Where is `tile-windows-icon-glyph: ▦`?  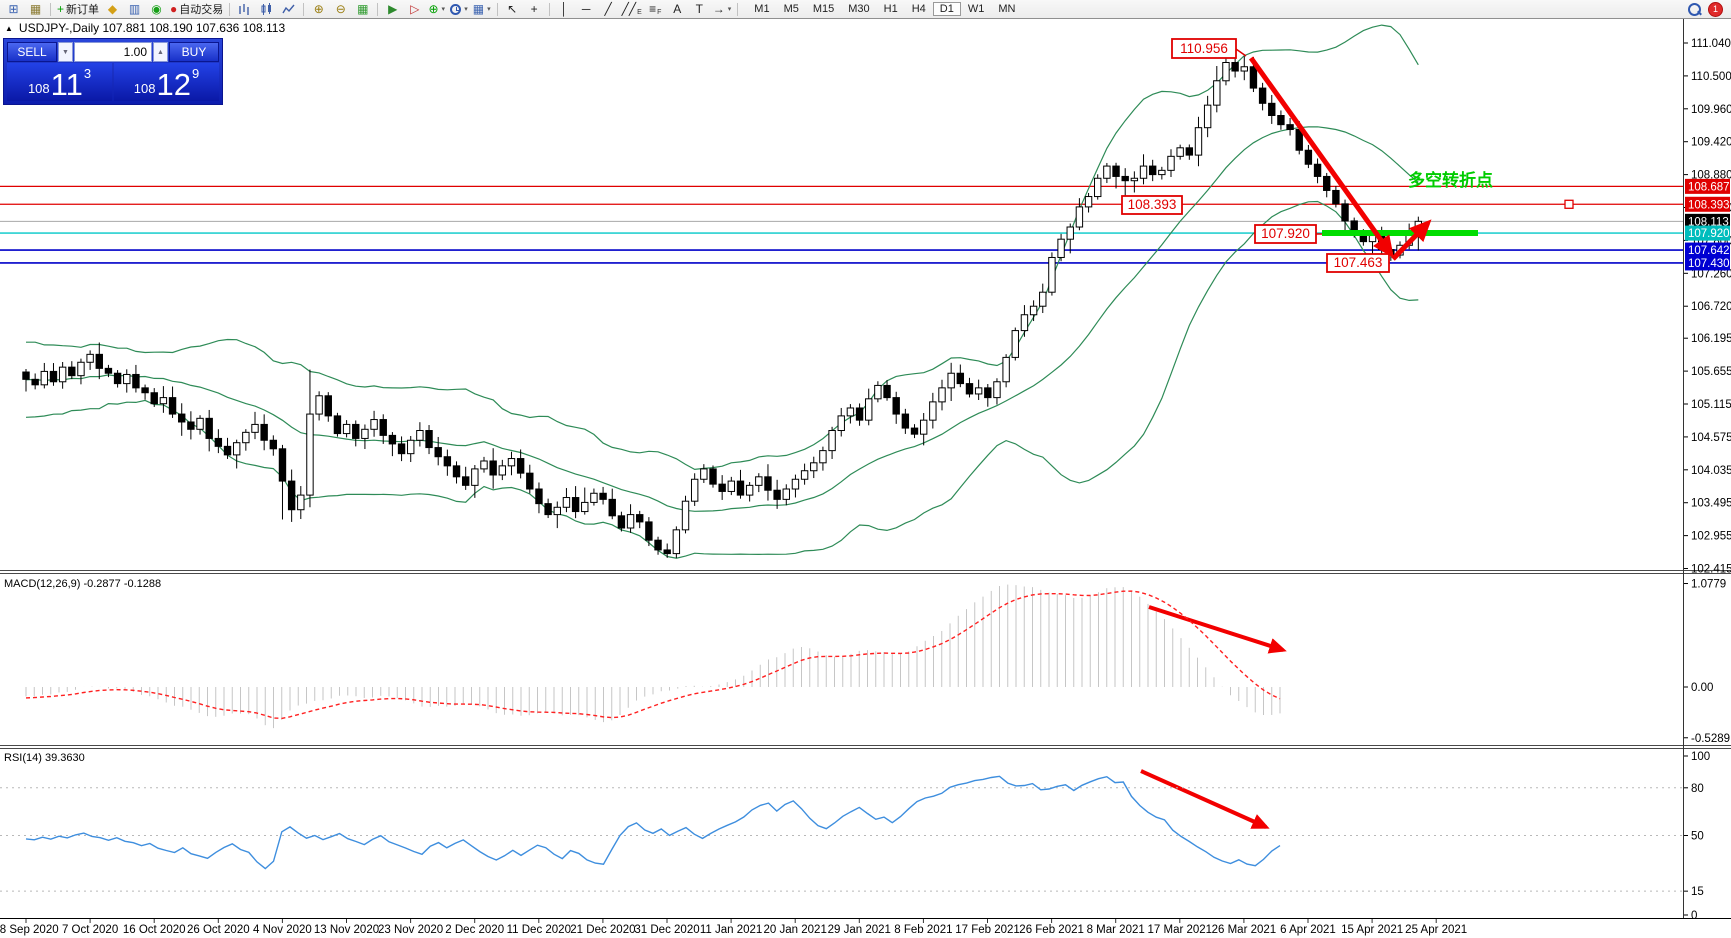 tile-windows-icon-glyph: ▦ is located at coordinates (363, 9).